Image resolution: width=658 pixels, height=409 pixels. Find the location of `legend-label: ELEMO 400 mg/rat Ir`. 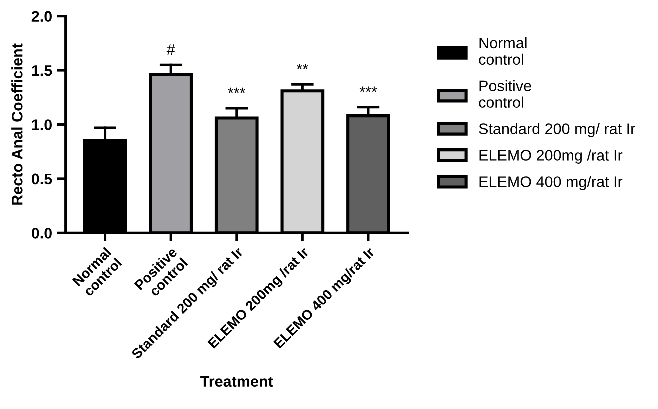

legend-label: ELEMO 400 mg/rat Ir is located at coordinates (551, 183).